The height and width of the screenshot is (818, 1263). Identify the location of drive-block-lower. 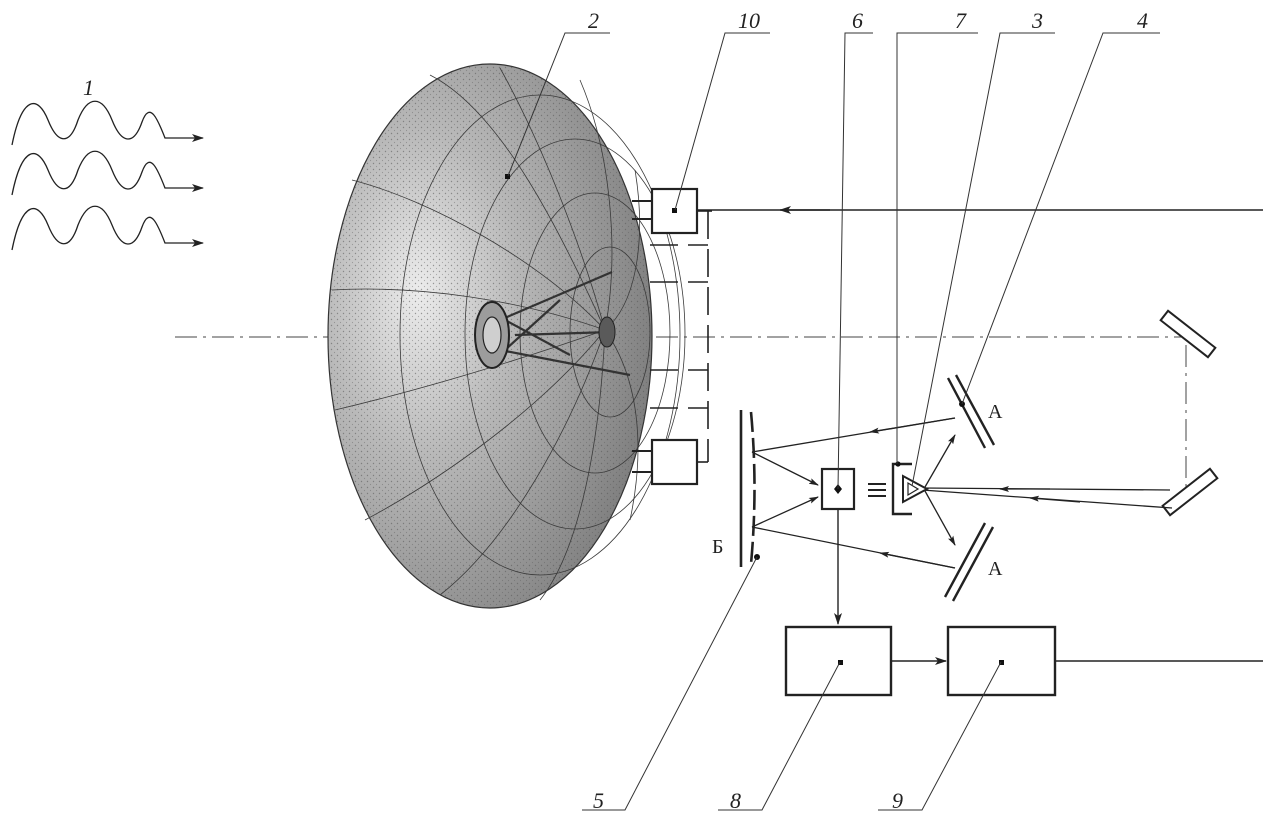
(674, 462).